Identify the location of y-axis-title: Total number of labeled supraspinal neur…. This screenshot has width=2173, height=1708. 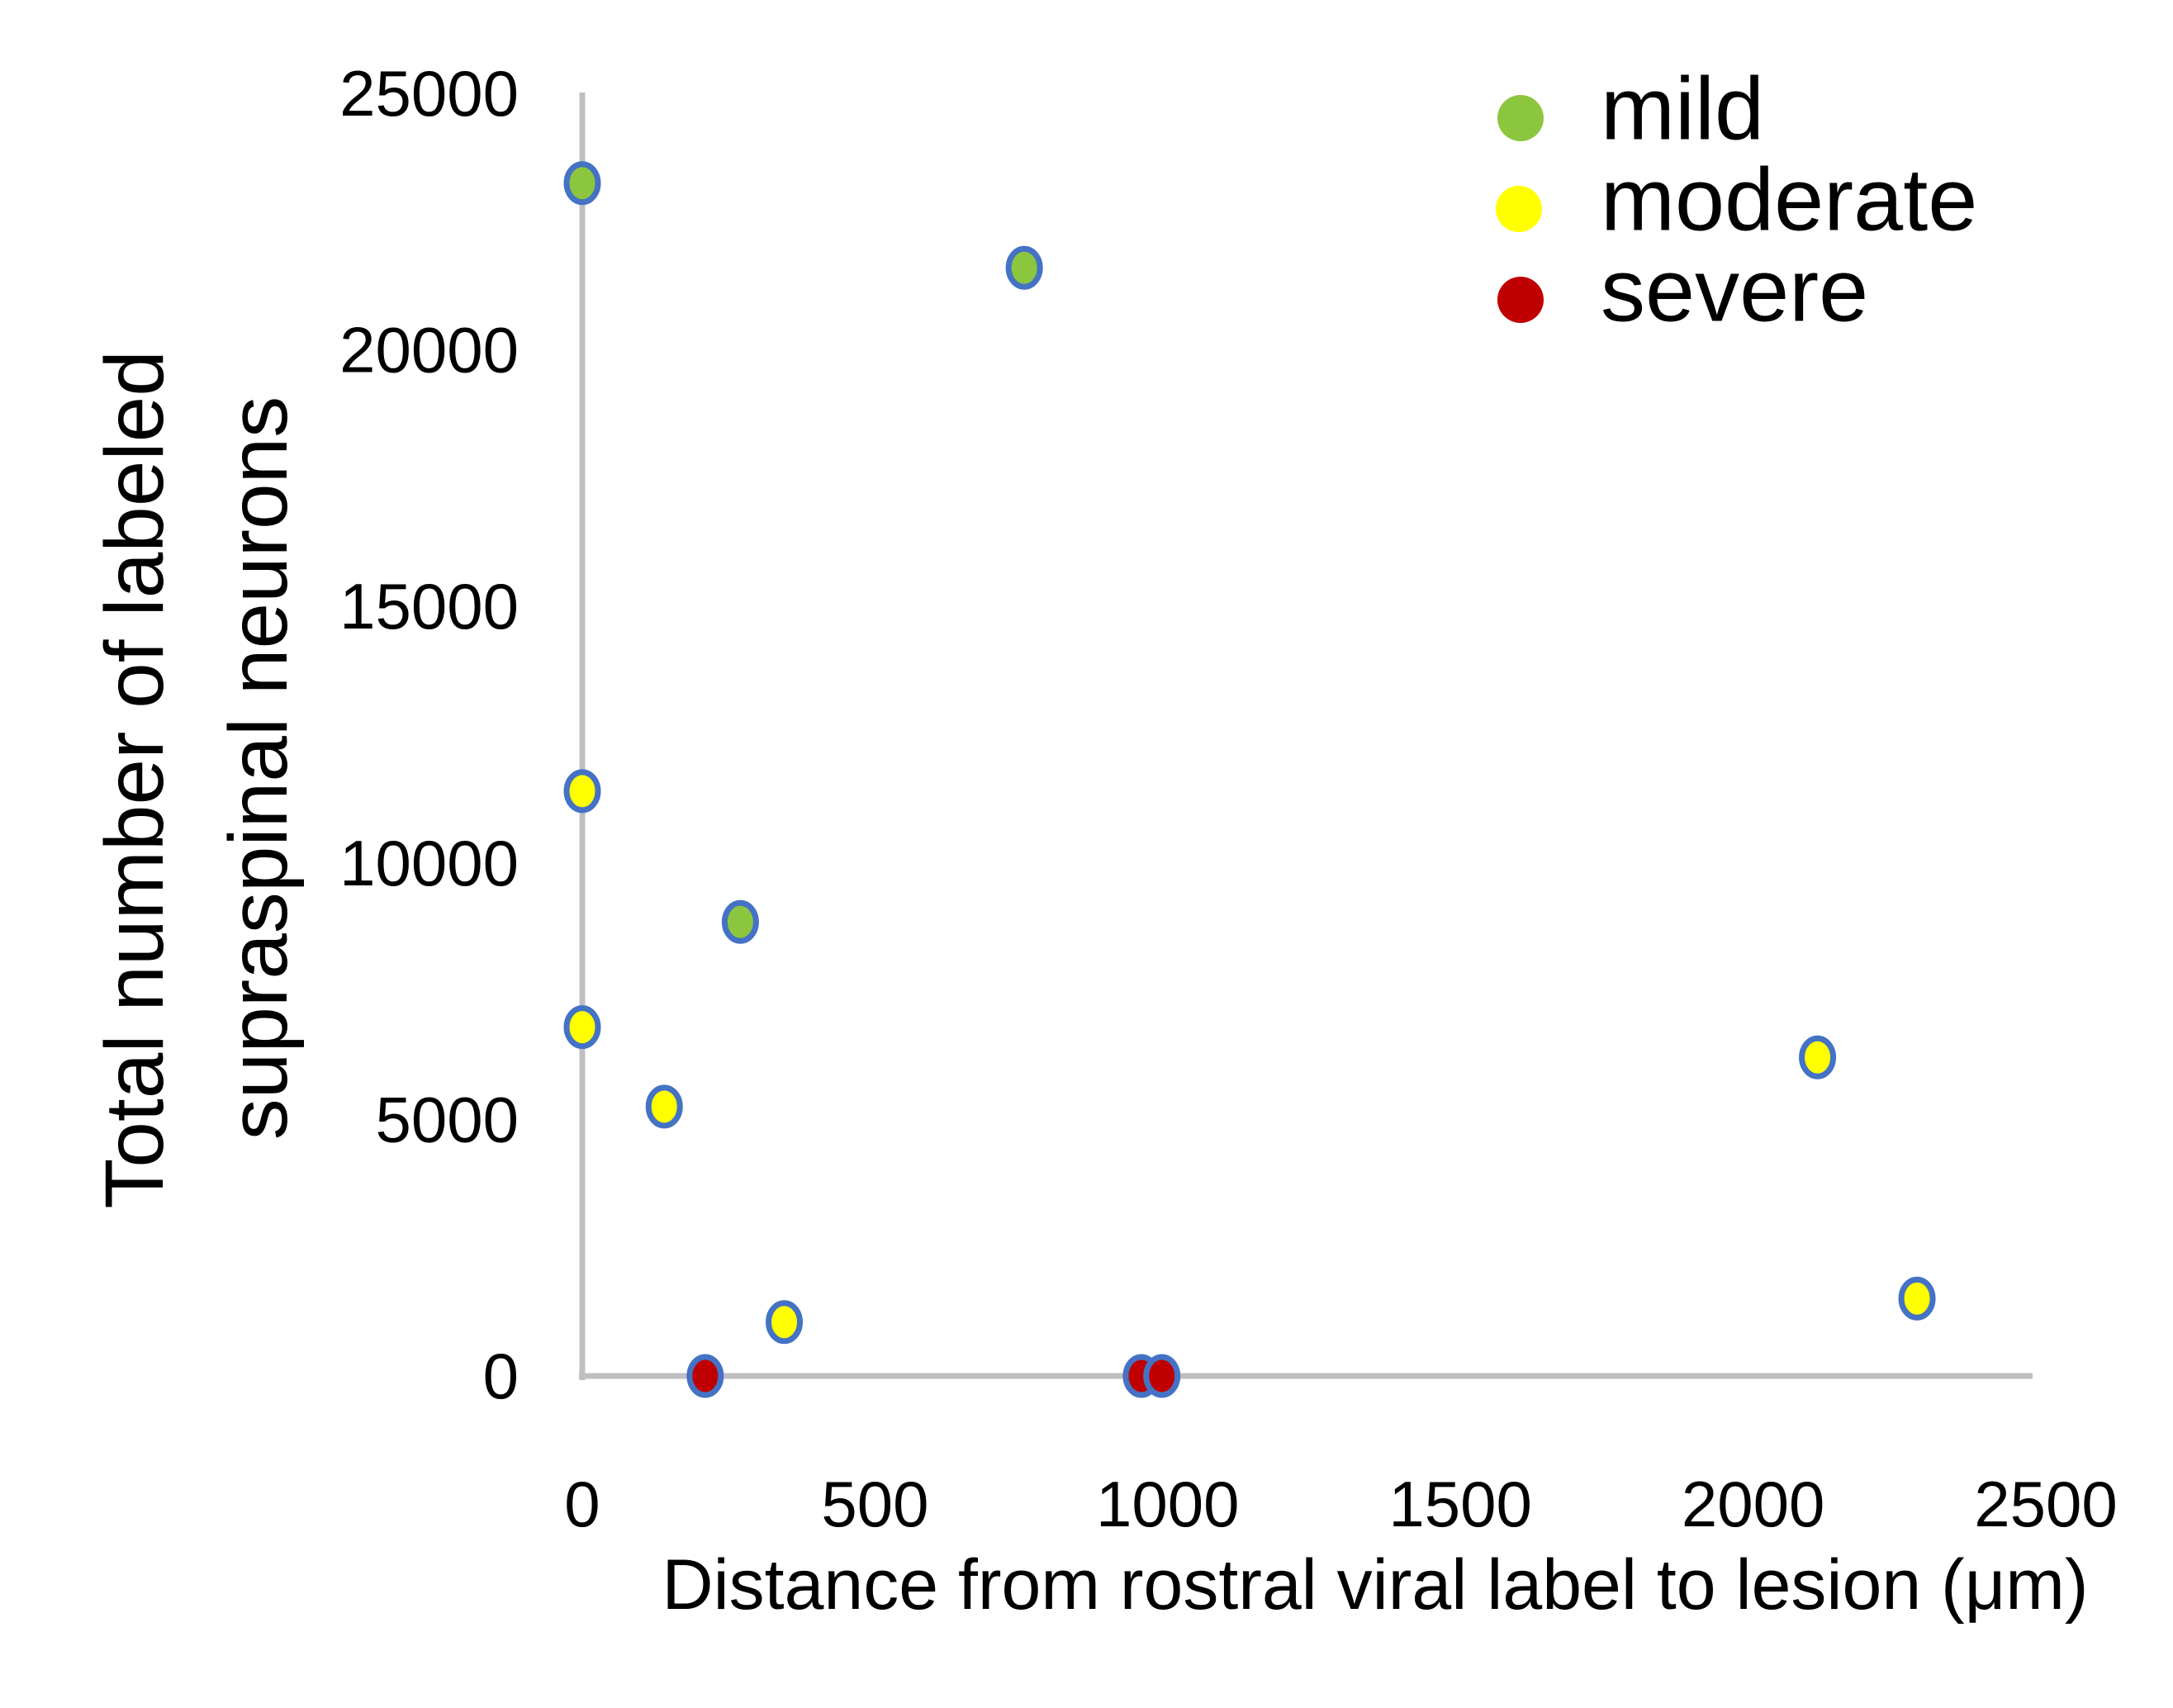
(196, 768).